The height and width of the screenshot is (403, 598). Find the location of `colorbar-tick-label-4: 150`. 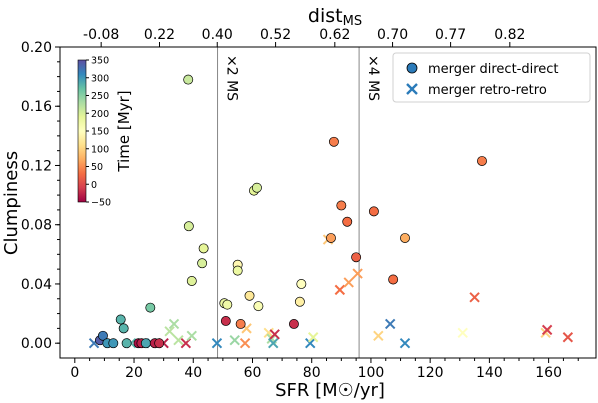

colorbar-tick-label-4: 150 is located at coordinates (100, 132).